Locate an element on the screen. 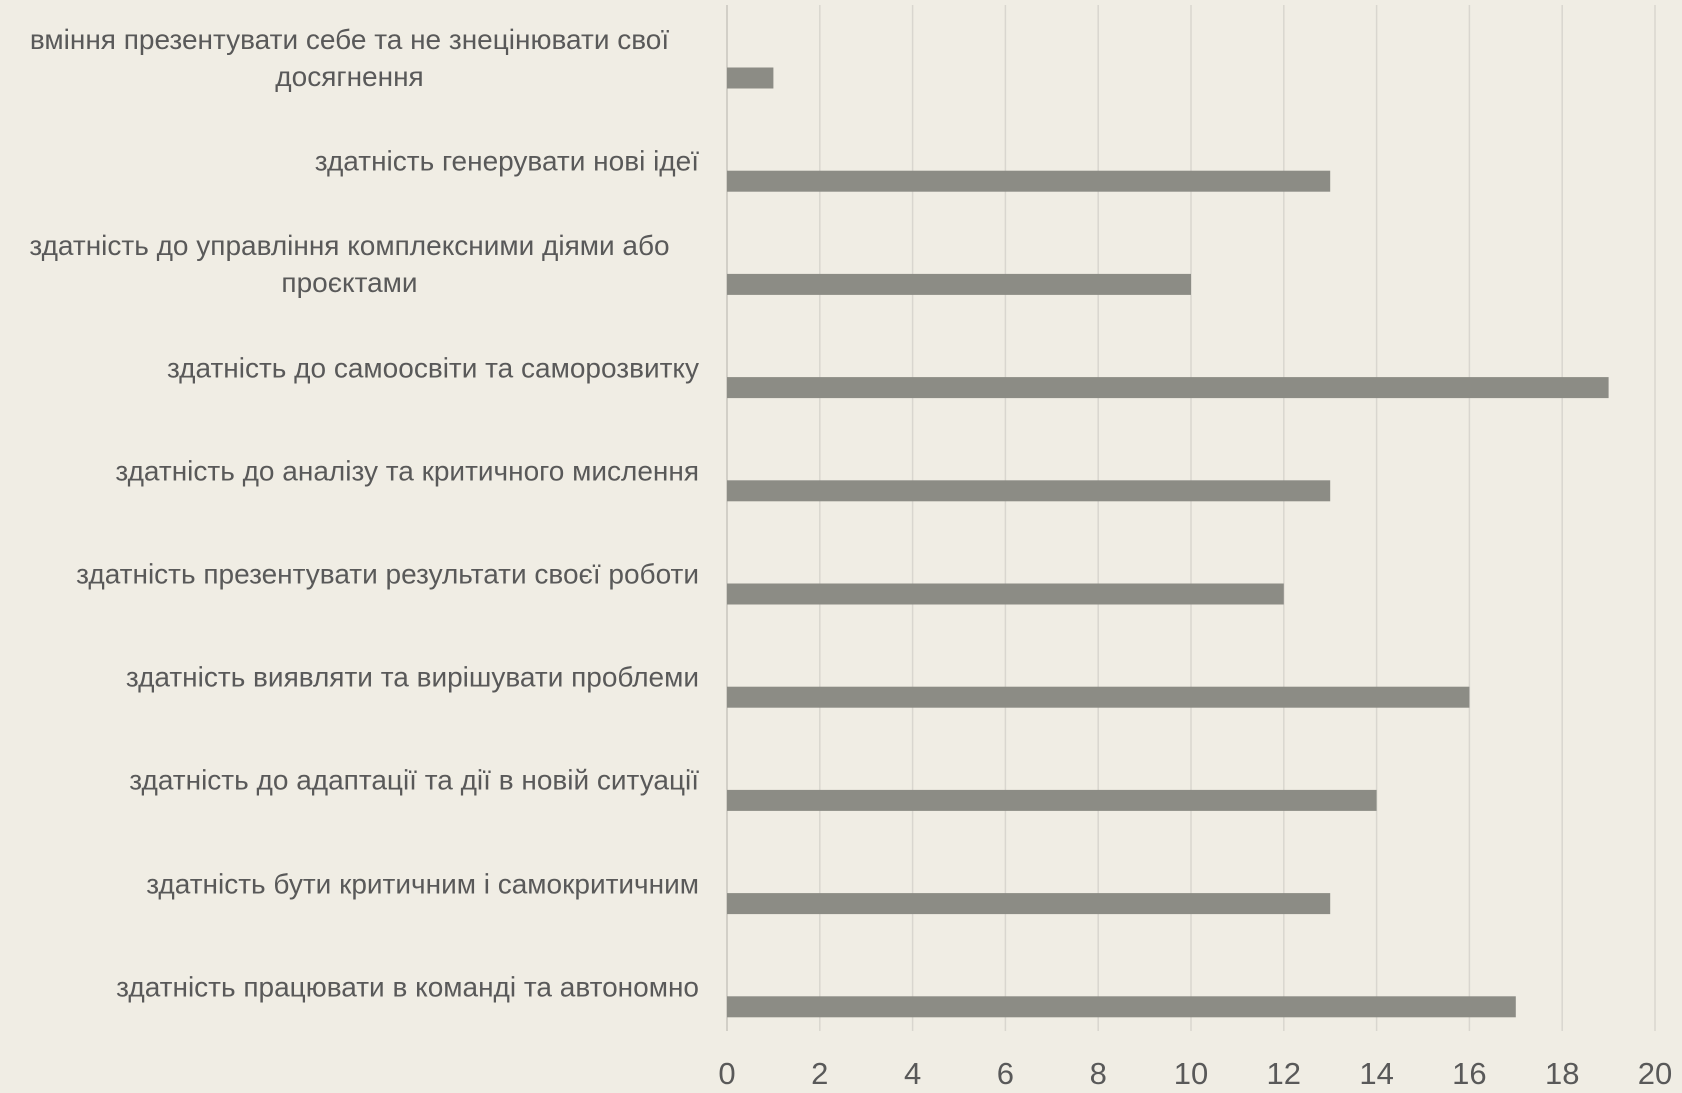  x-tick-label: 8 is located at coordinates (1098, 1073).